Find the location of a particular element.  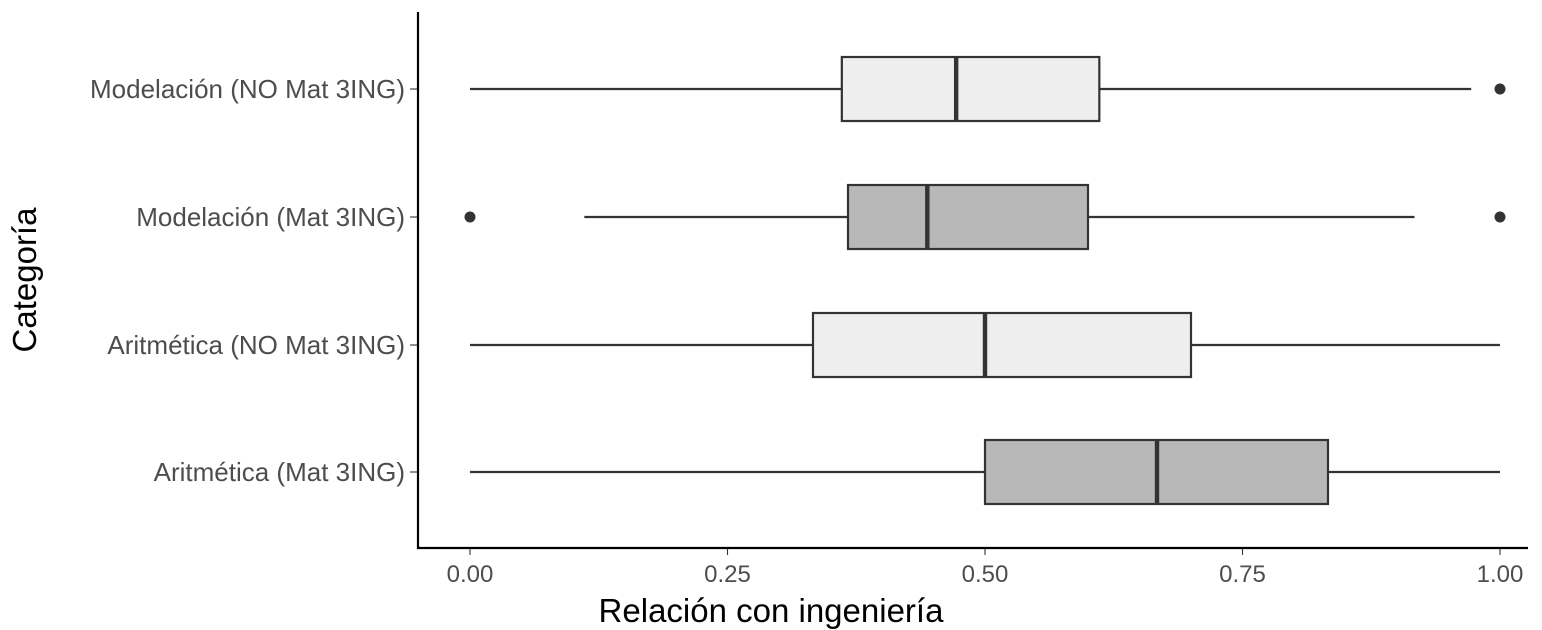

x-axis-title: Relación con ingeniería is located at coordinates (772, 610).